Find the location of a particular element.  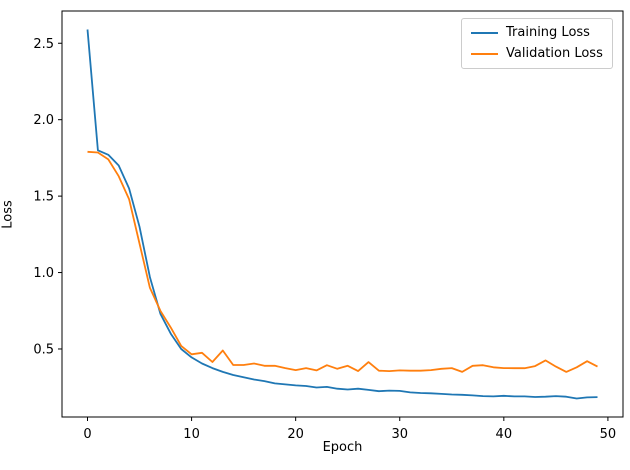

y-axis: 0.5 1.0 1.5 2.0 2.5 is located at coordinates (47, 197).